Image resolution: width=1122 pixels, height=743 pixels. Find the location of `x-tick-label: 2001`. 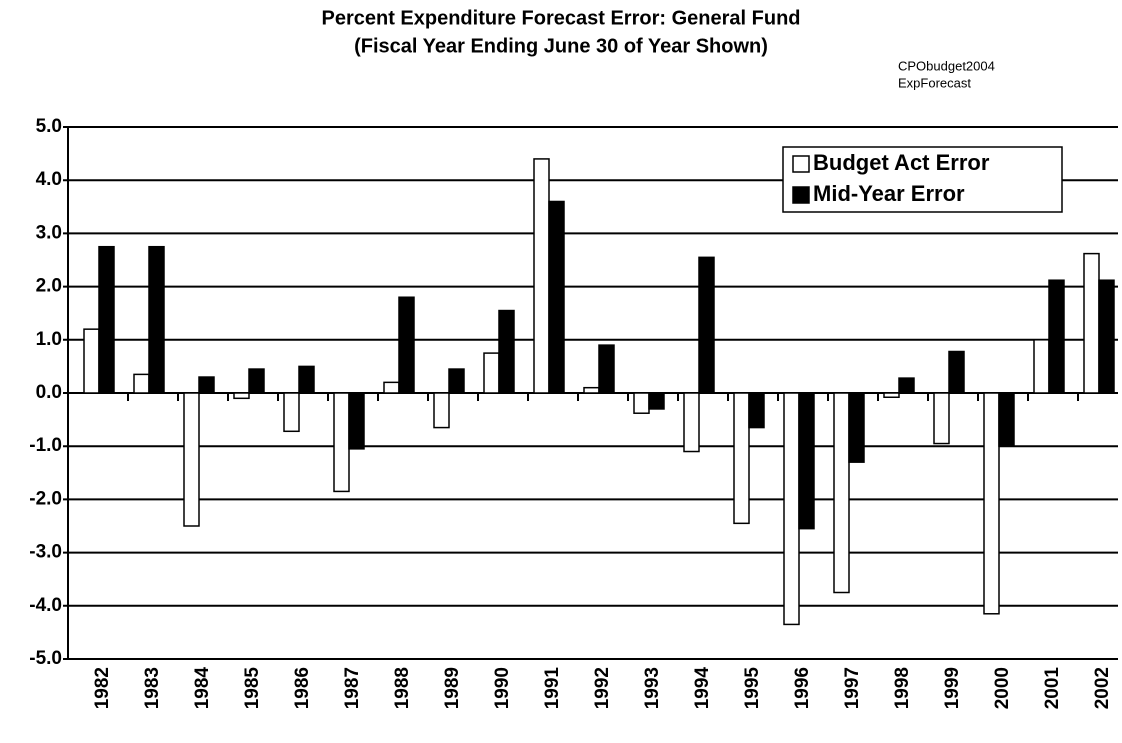

x-tick-label: 2001 is located at coordinates (1052, 688).